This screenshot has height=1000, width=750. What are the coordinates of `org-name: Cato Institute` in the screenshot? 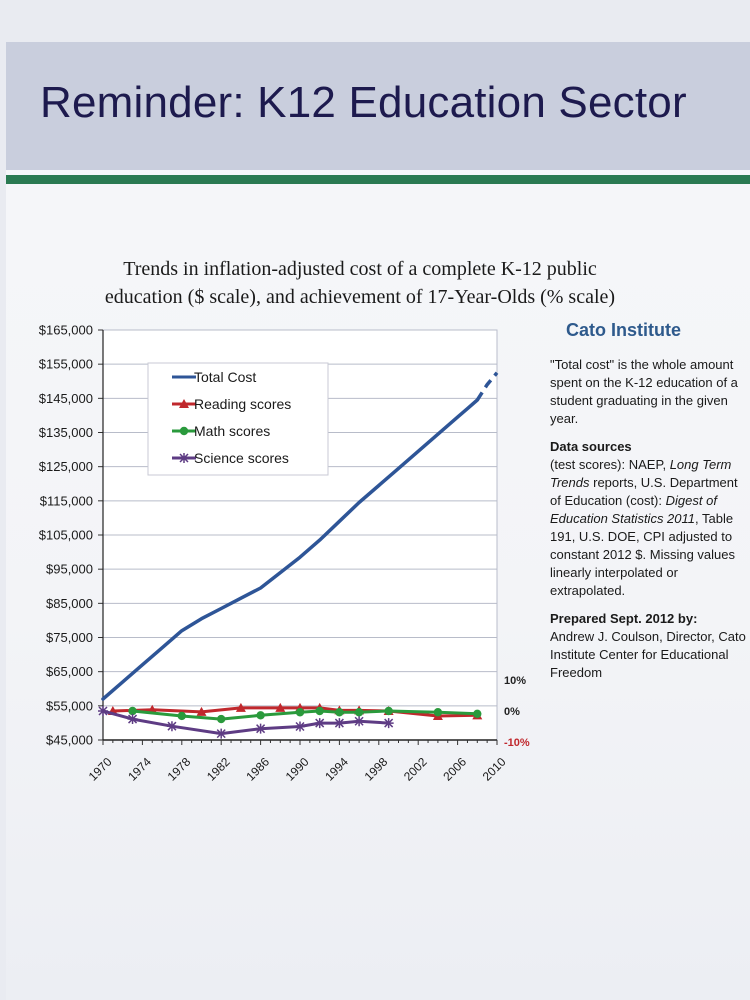 It's located at (623, 330).